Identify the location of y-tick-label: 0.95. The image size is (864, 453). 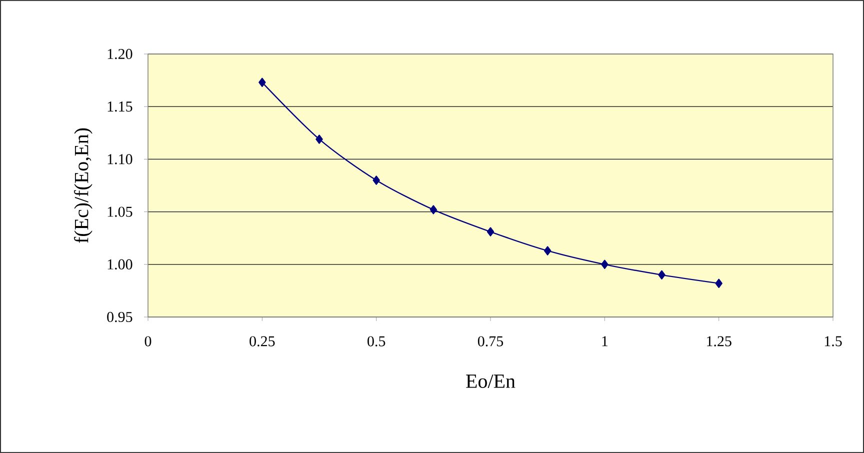
(119, 317).